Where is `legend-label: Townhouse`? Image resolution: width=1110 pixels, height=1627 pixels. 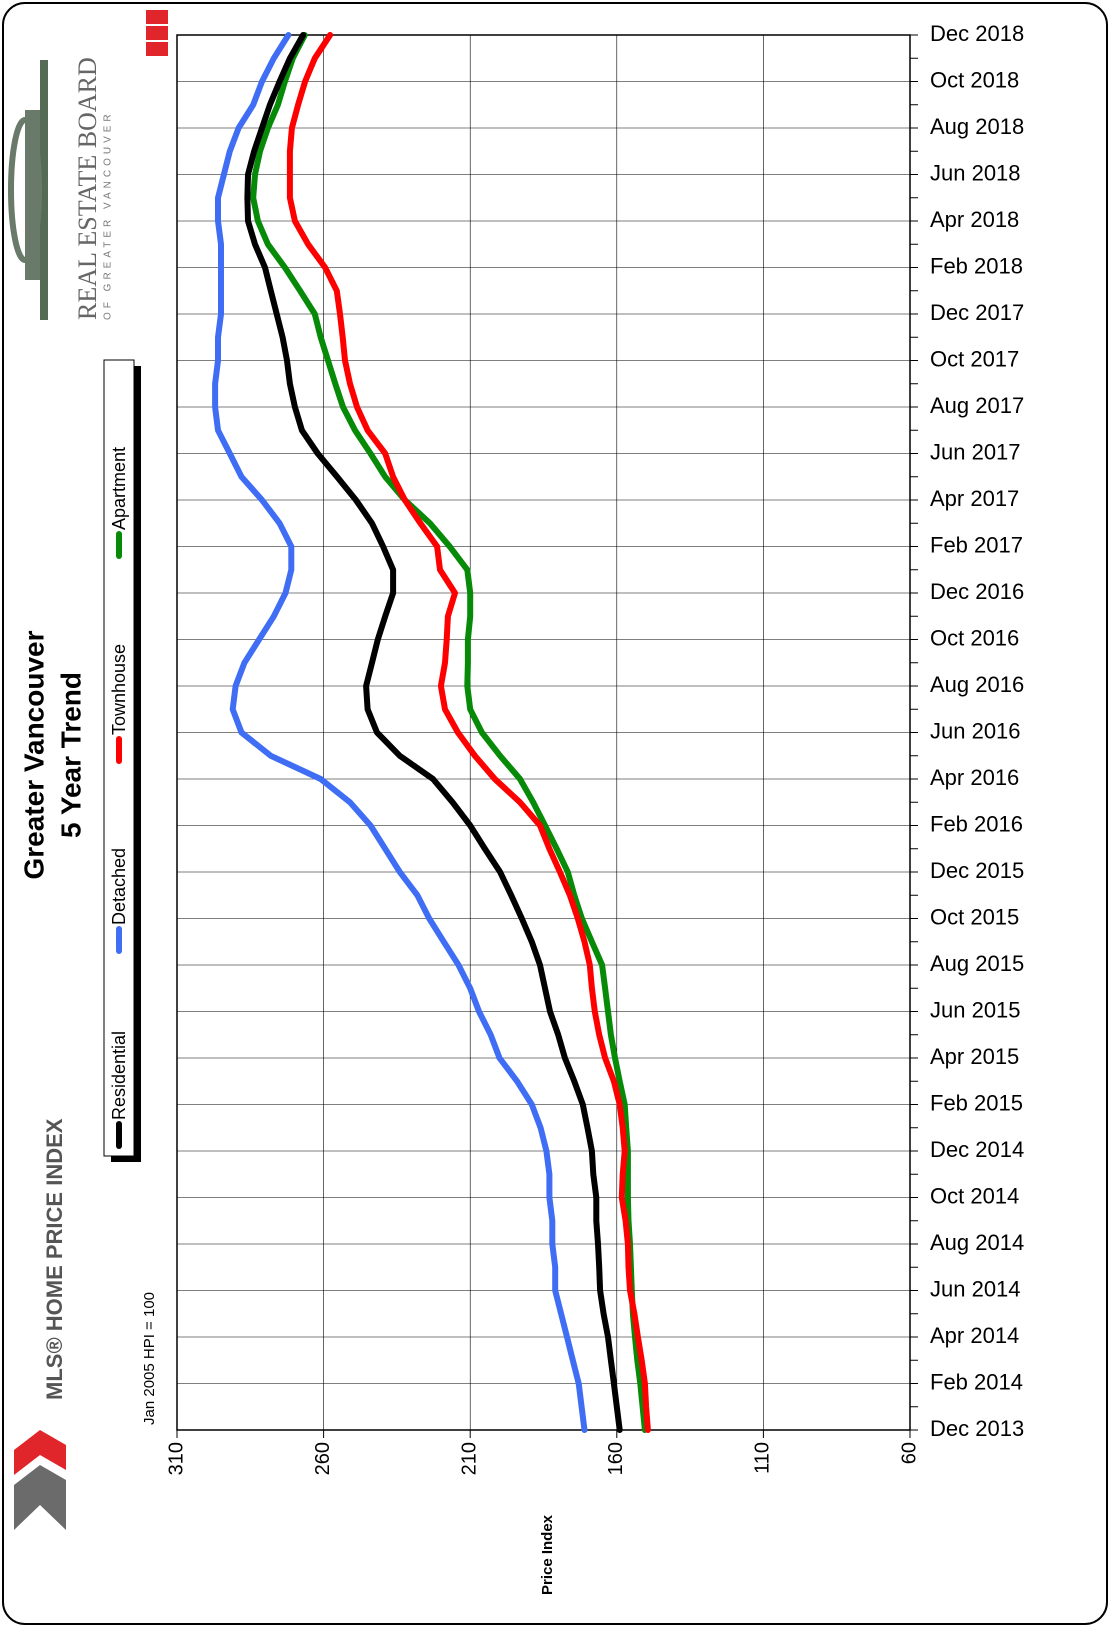
legend-label: Townhouse is located at coordinates (119, 689).